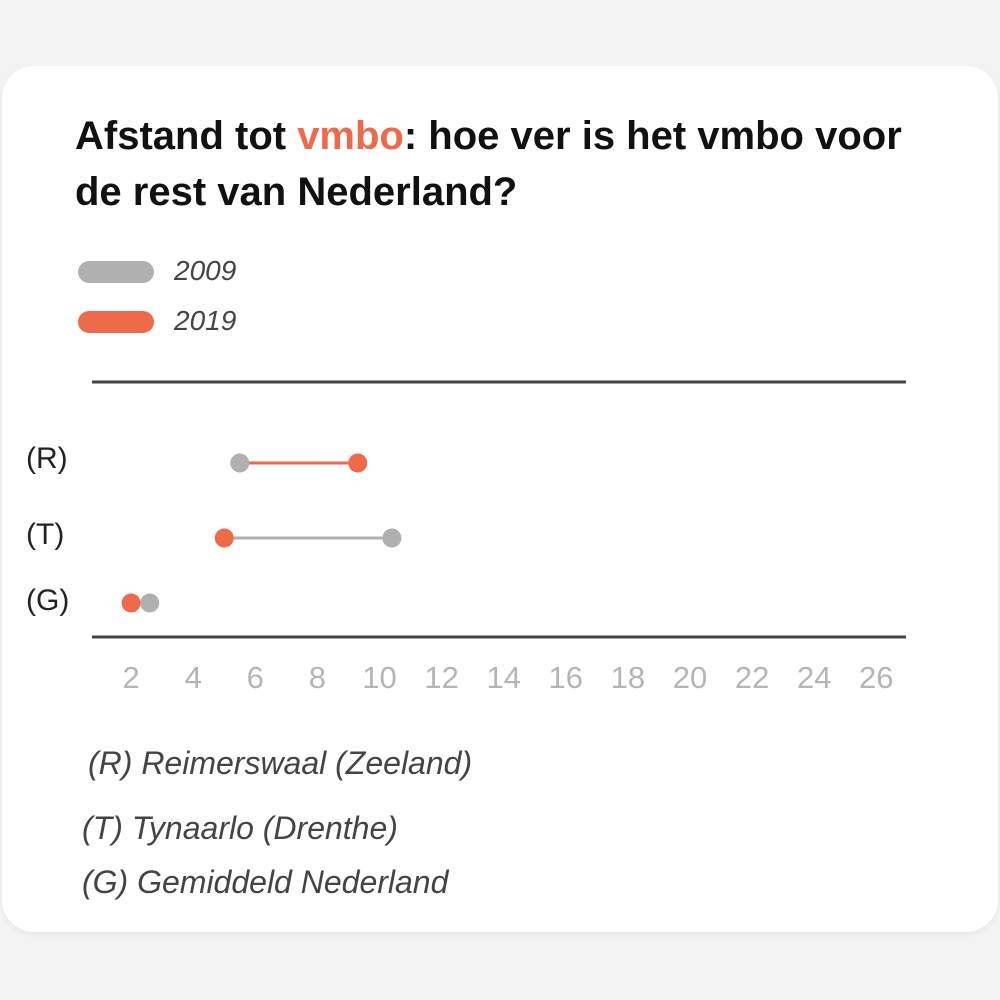 The height and width of the screenshot is (1000, 1000). What do you see at coordinates (255, 677) in the screenshot?
I see `x-tick-label: 6` at bounding box center [255, 677].